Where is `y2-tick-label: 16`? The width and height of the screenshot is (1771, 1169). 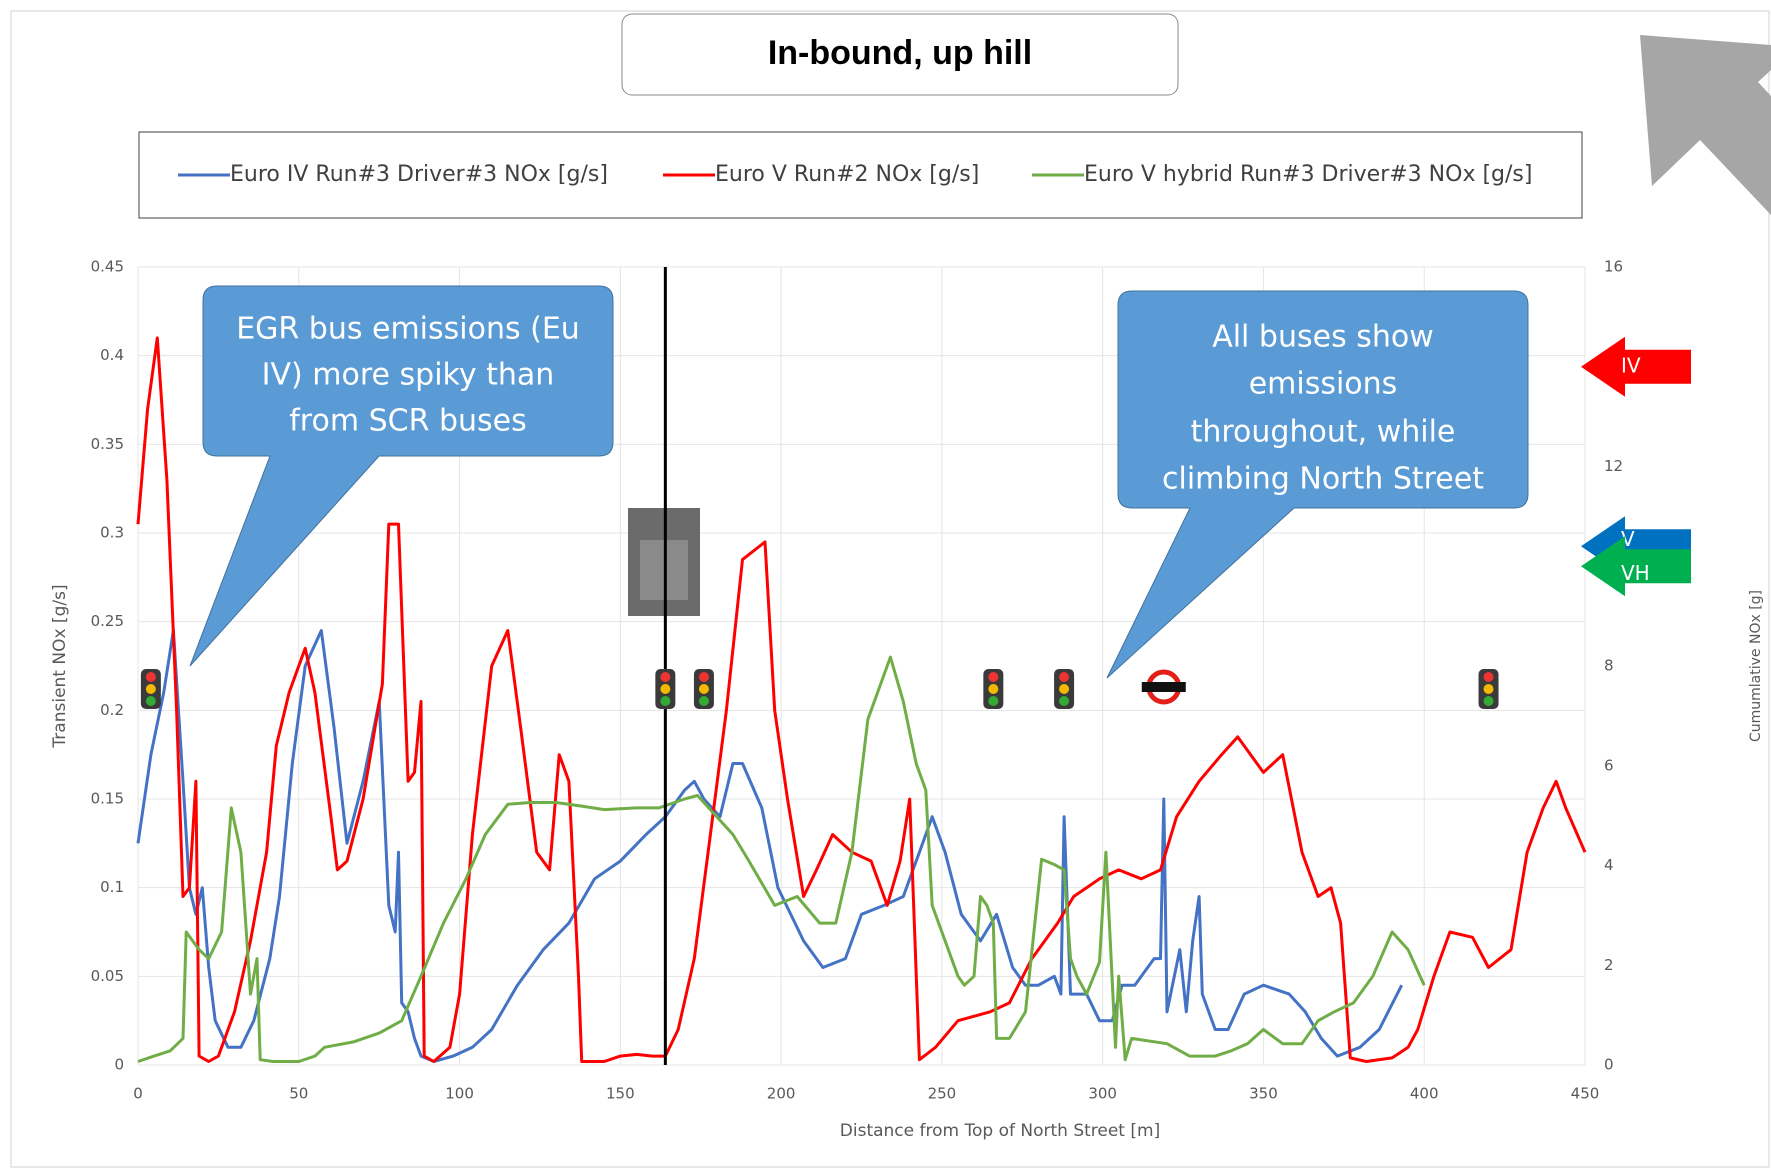 y2-tick-label: 16 is located at coordinates (1613, 267).